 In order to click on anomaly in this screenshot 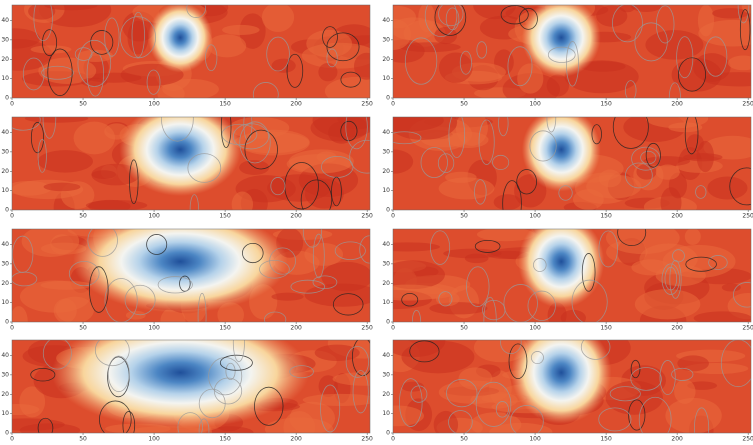, I will do `click(561, 154)`.